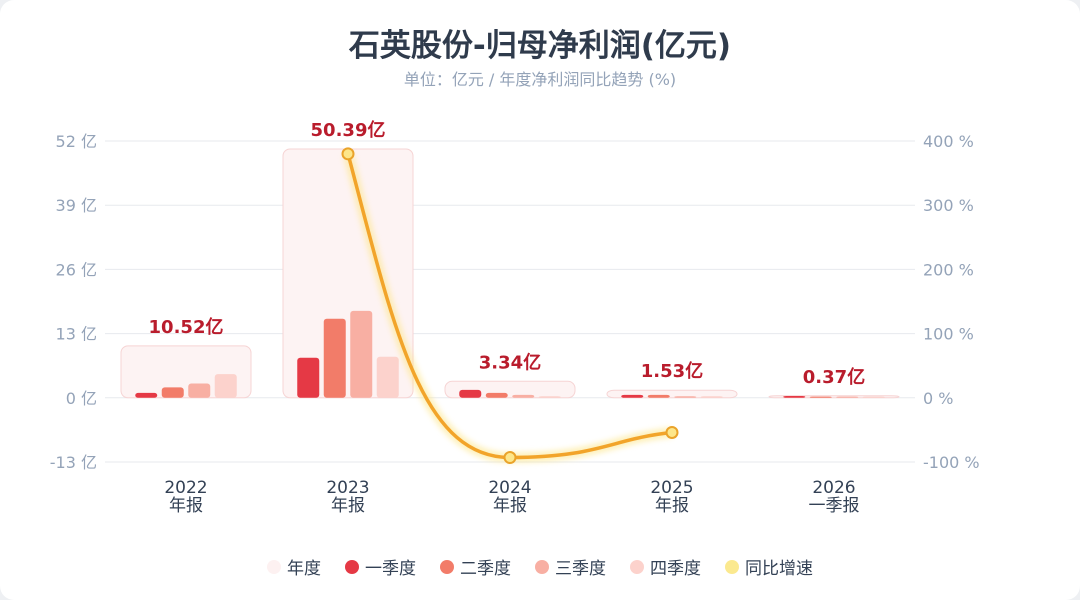 The width and height of the screenshot is (1080, 600). Describe the element at coordinates (390, 569) in the screenshot. I see `legend-label: 一季度` at that location.